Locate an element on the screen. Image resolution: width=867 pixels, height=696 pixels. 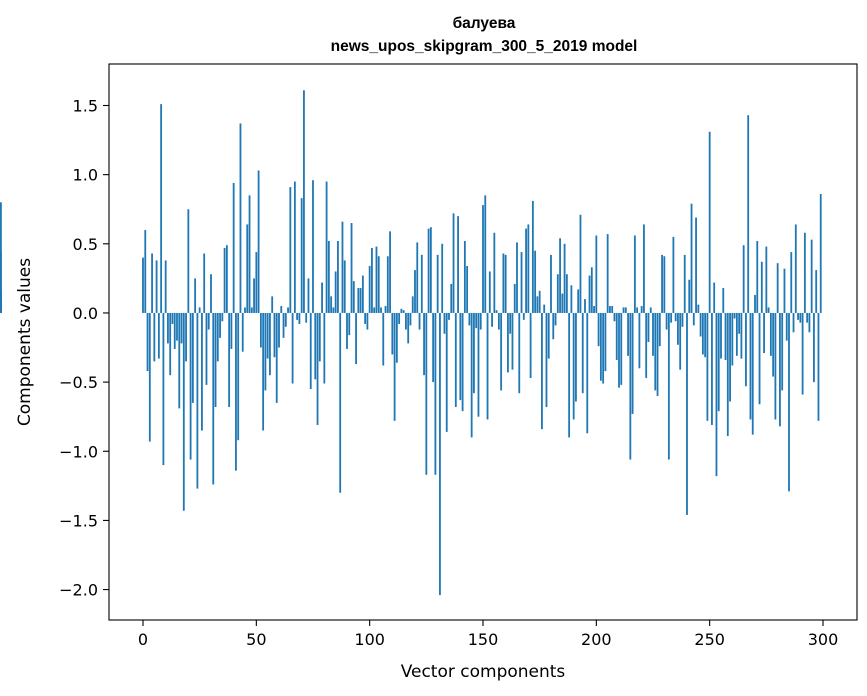
x-axis-label: Vector components is located at coordinates (483, 672).